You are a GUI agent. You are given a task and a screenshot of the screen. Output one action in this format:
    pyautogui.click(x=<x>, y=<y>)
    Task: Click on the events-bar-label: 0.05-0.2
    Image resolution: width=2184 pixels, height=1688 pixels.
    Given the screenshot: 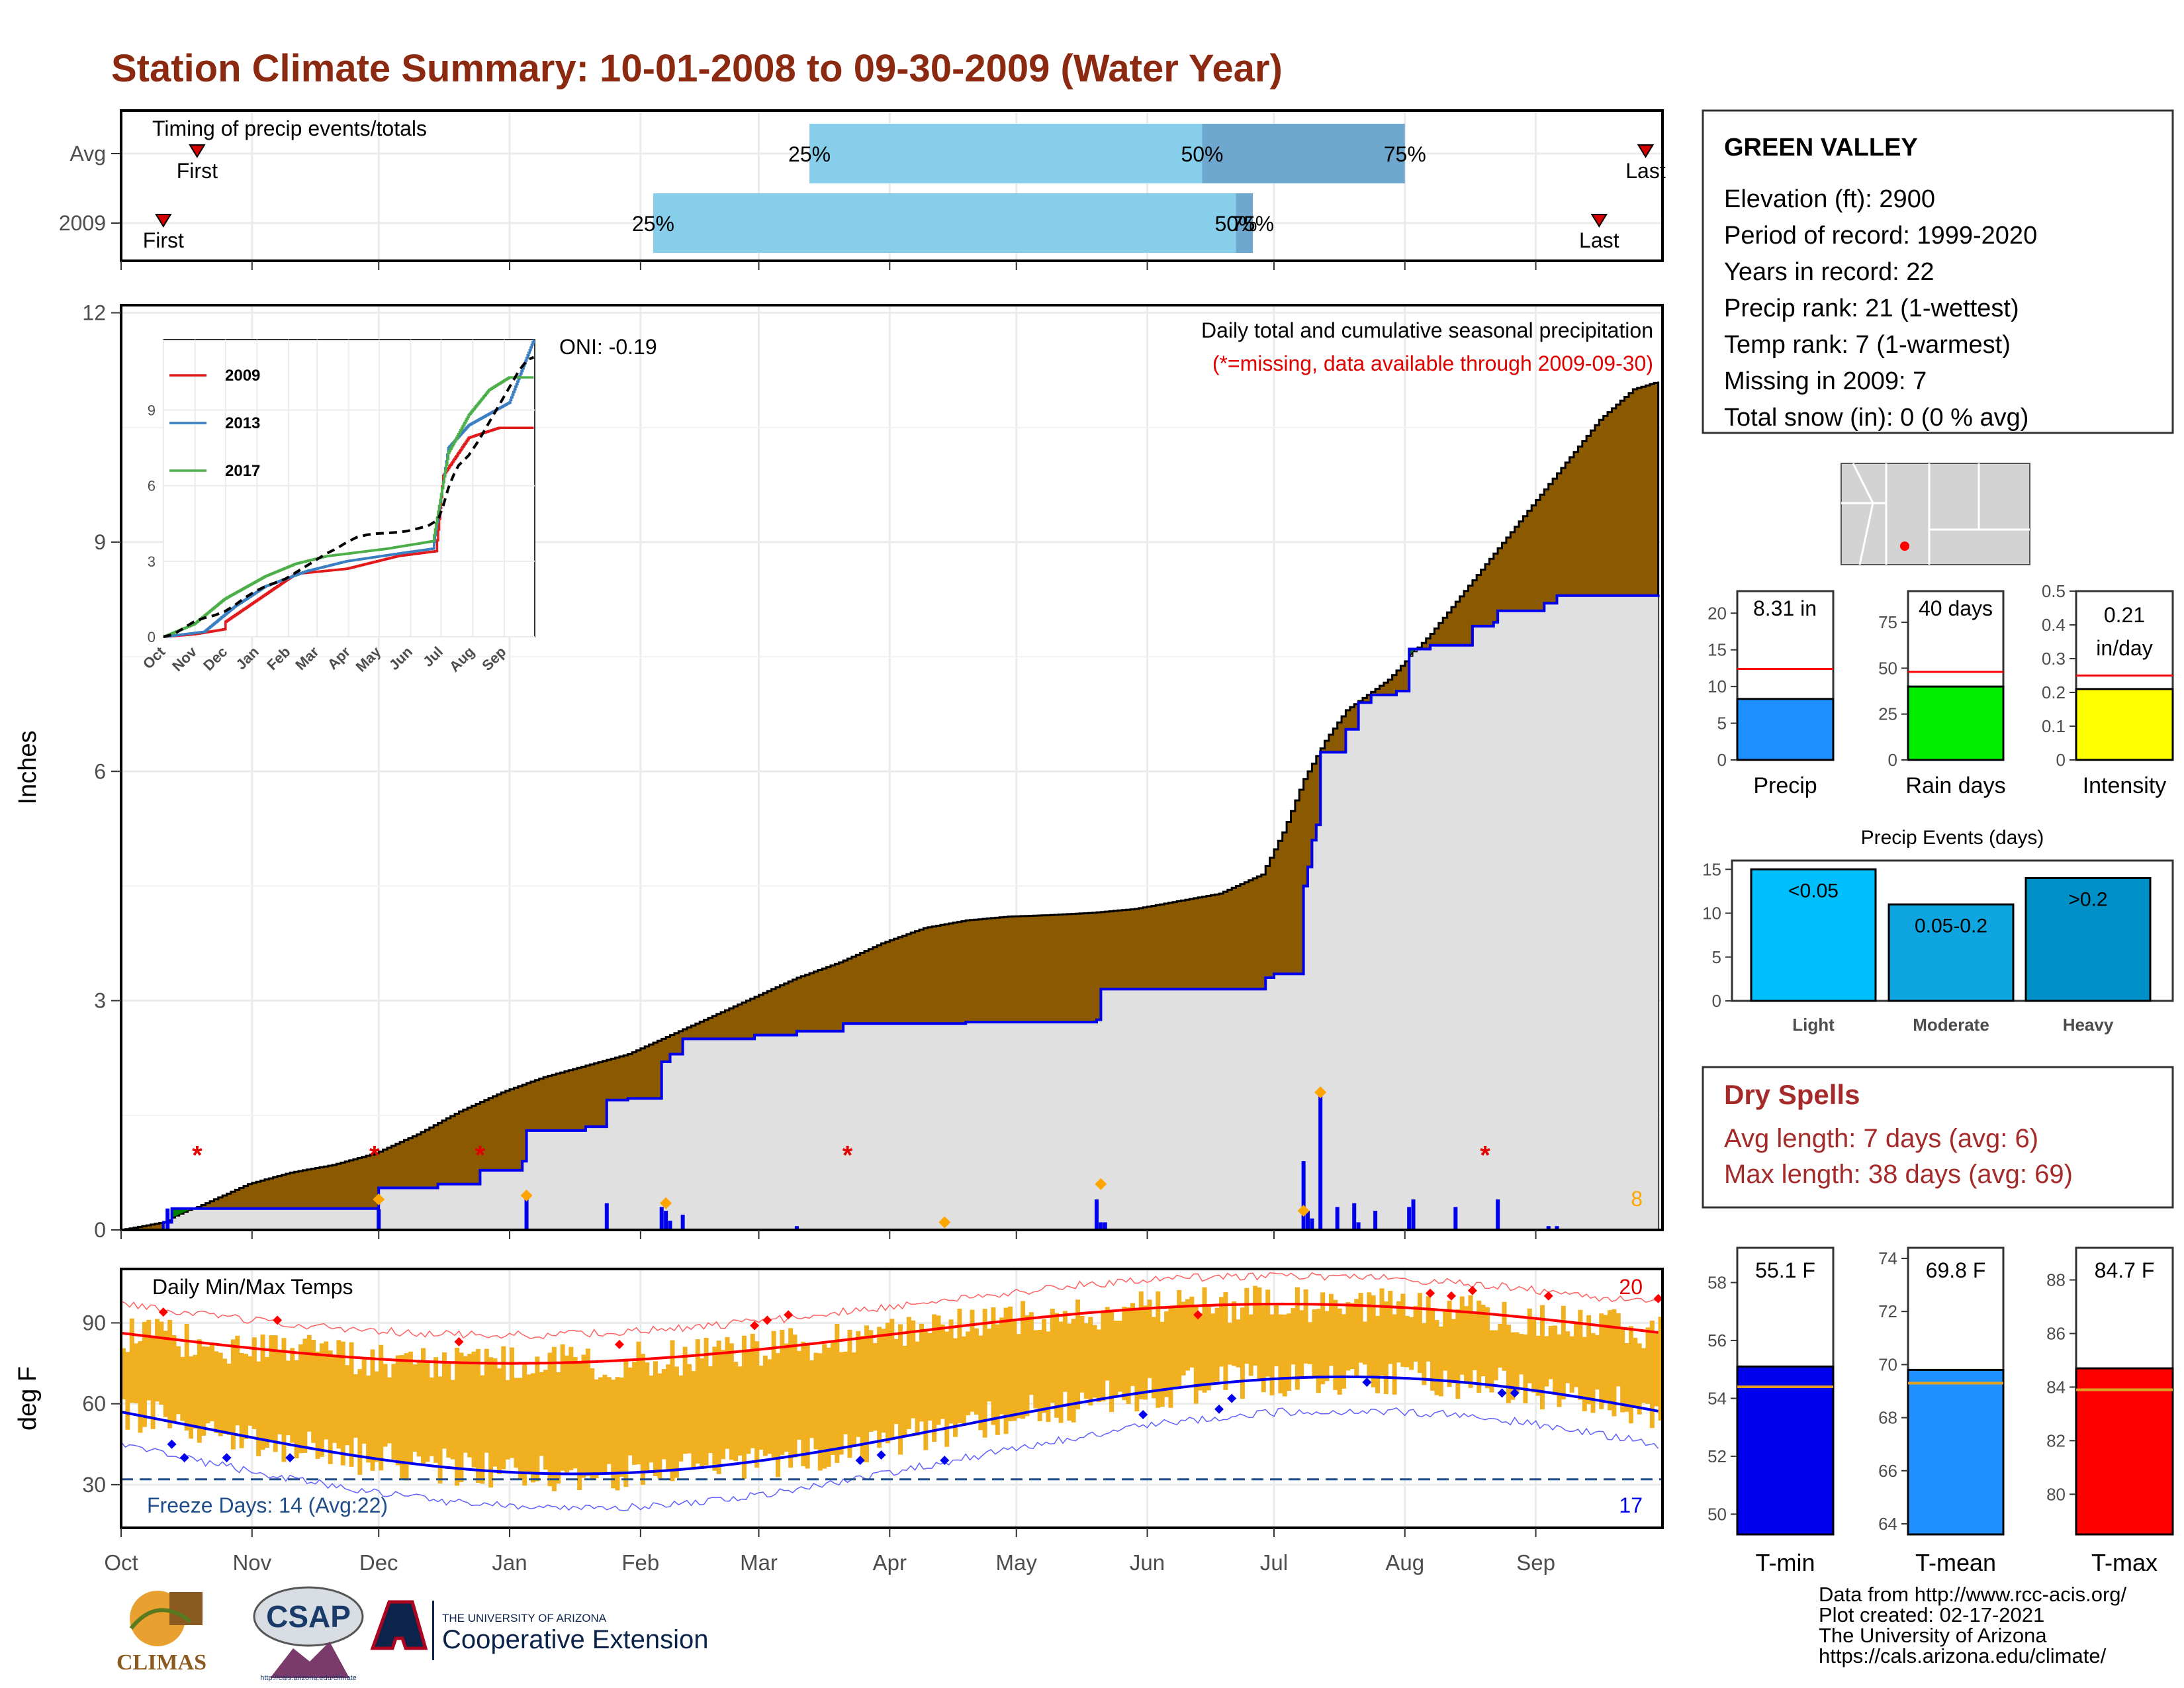 What is the action you would take?
    pyautogui.click(x=1951, y=926)
    